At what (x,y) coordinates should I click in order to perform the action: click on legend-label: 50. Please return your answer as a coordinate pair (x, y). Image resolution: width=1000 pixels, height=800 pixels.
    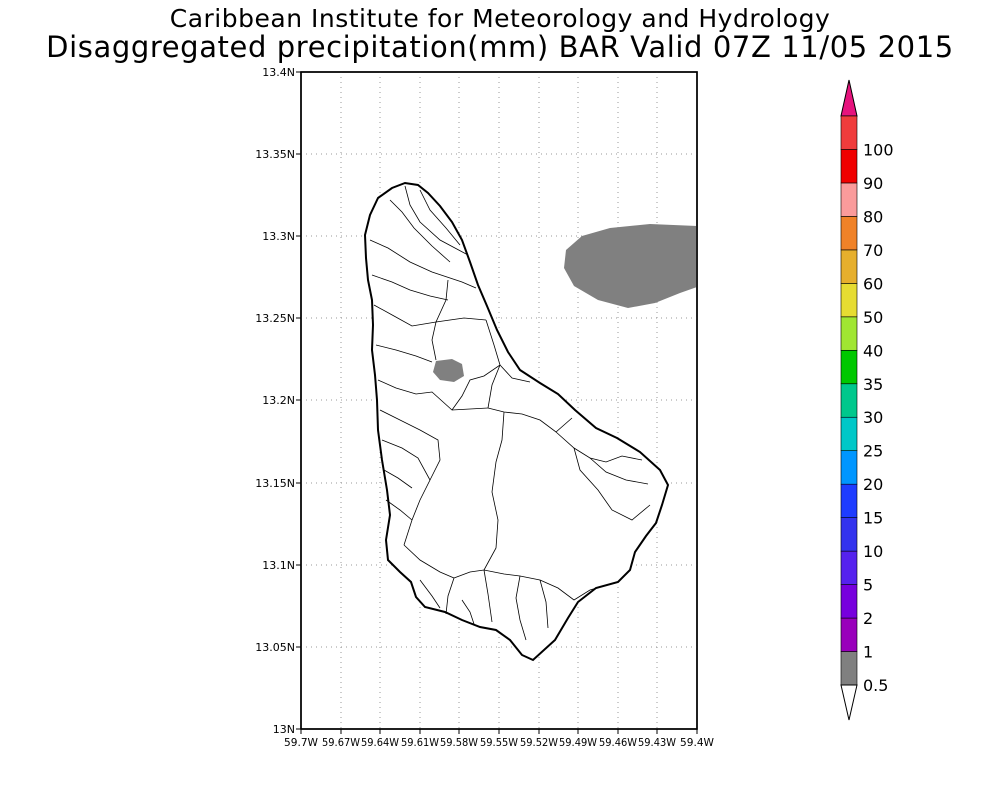
    Looking at the image, I should click on (873, 317).